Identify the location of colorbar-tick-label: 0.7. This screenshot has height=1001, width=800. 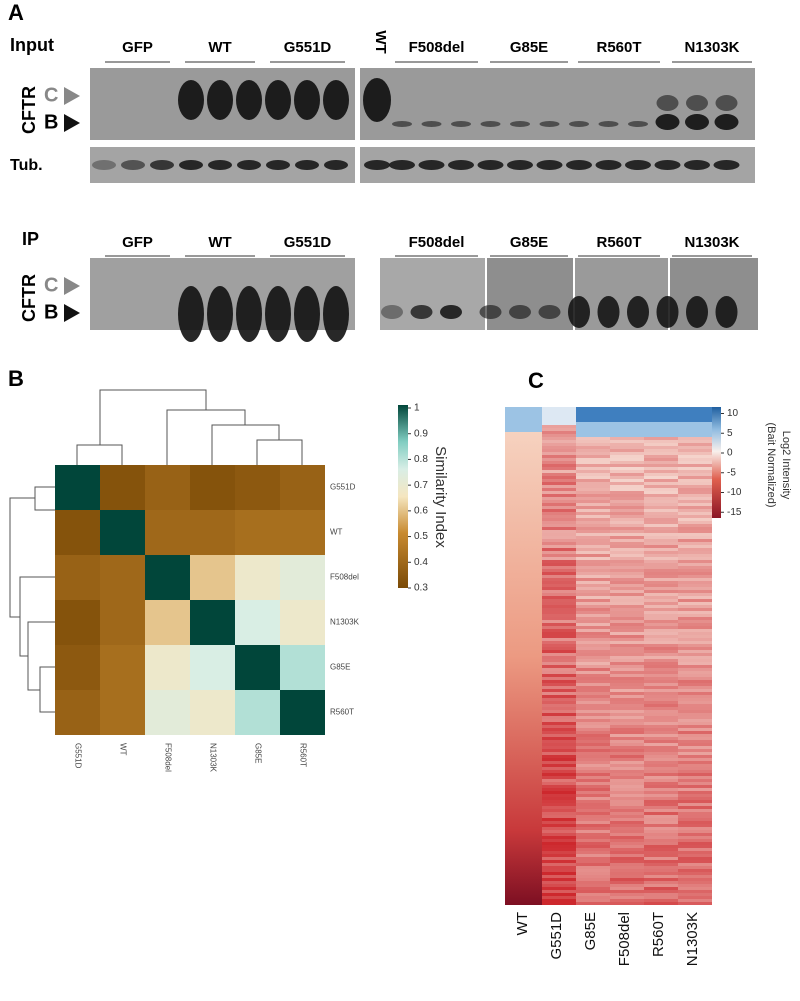
(421, 485).